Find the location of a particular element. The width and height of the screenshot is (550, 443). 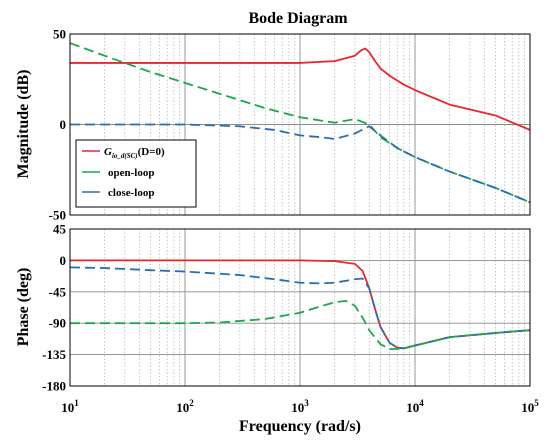

magnitude-ytick-label: 50 is located at coordinates (59, 34).